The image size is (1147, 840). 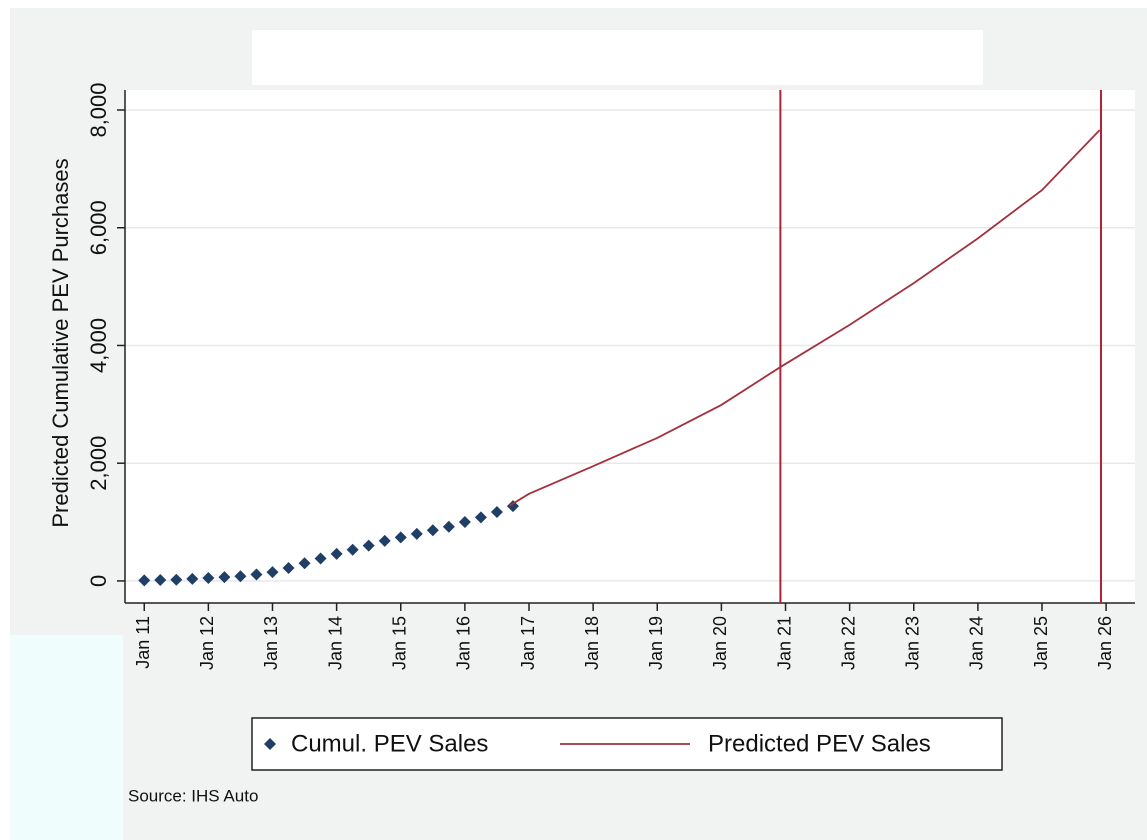 I want to click on side-strip, so click(x=66, y=737).